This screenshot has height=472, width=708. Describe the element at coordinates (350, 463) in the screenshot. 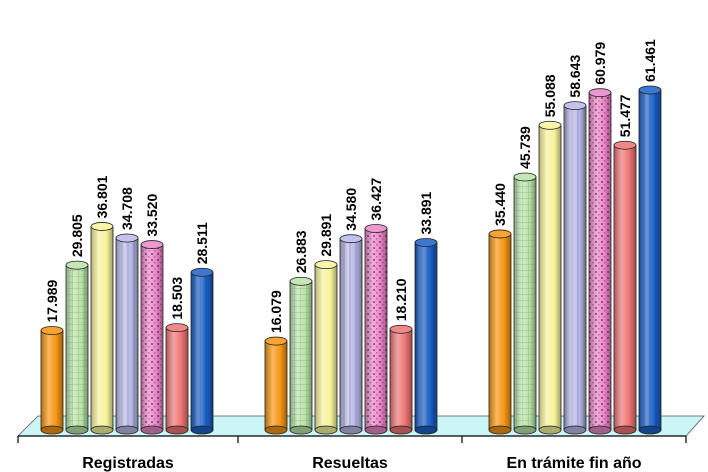

I see `category-label: Resueltas` at that location.